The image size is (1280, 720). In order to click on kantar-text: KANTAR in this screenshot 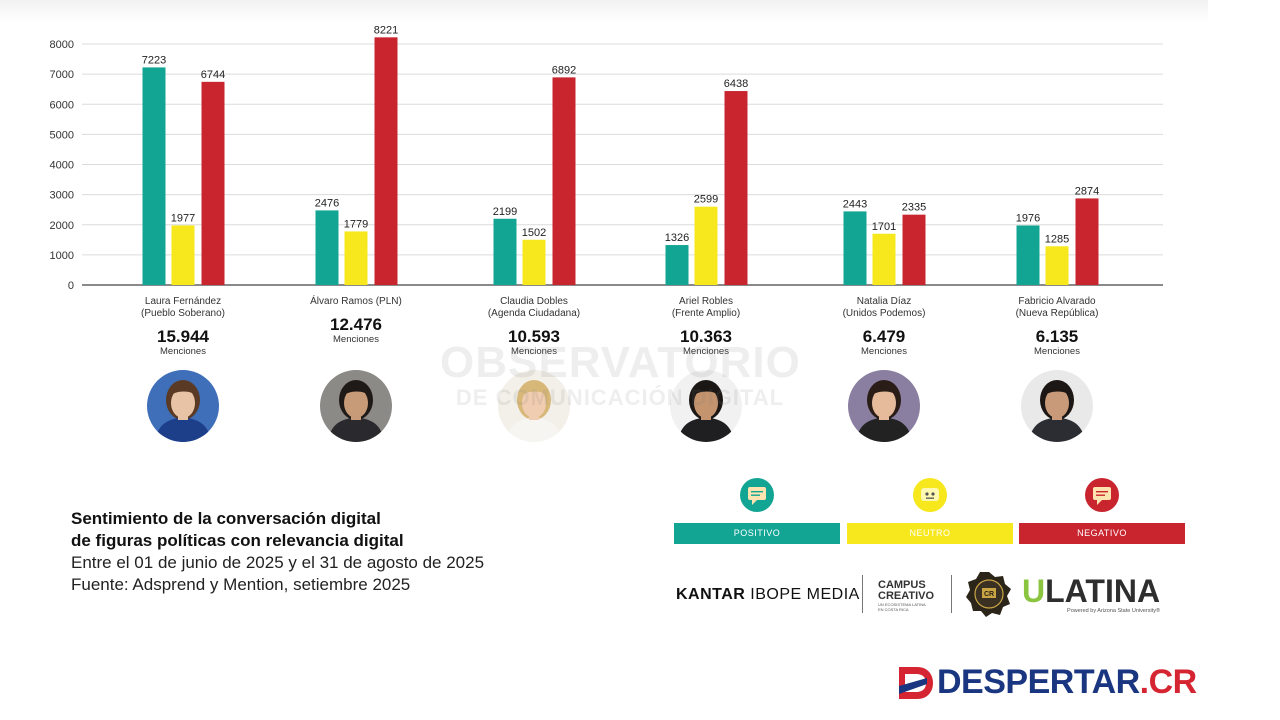, I will do `click(711, 594)`.